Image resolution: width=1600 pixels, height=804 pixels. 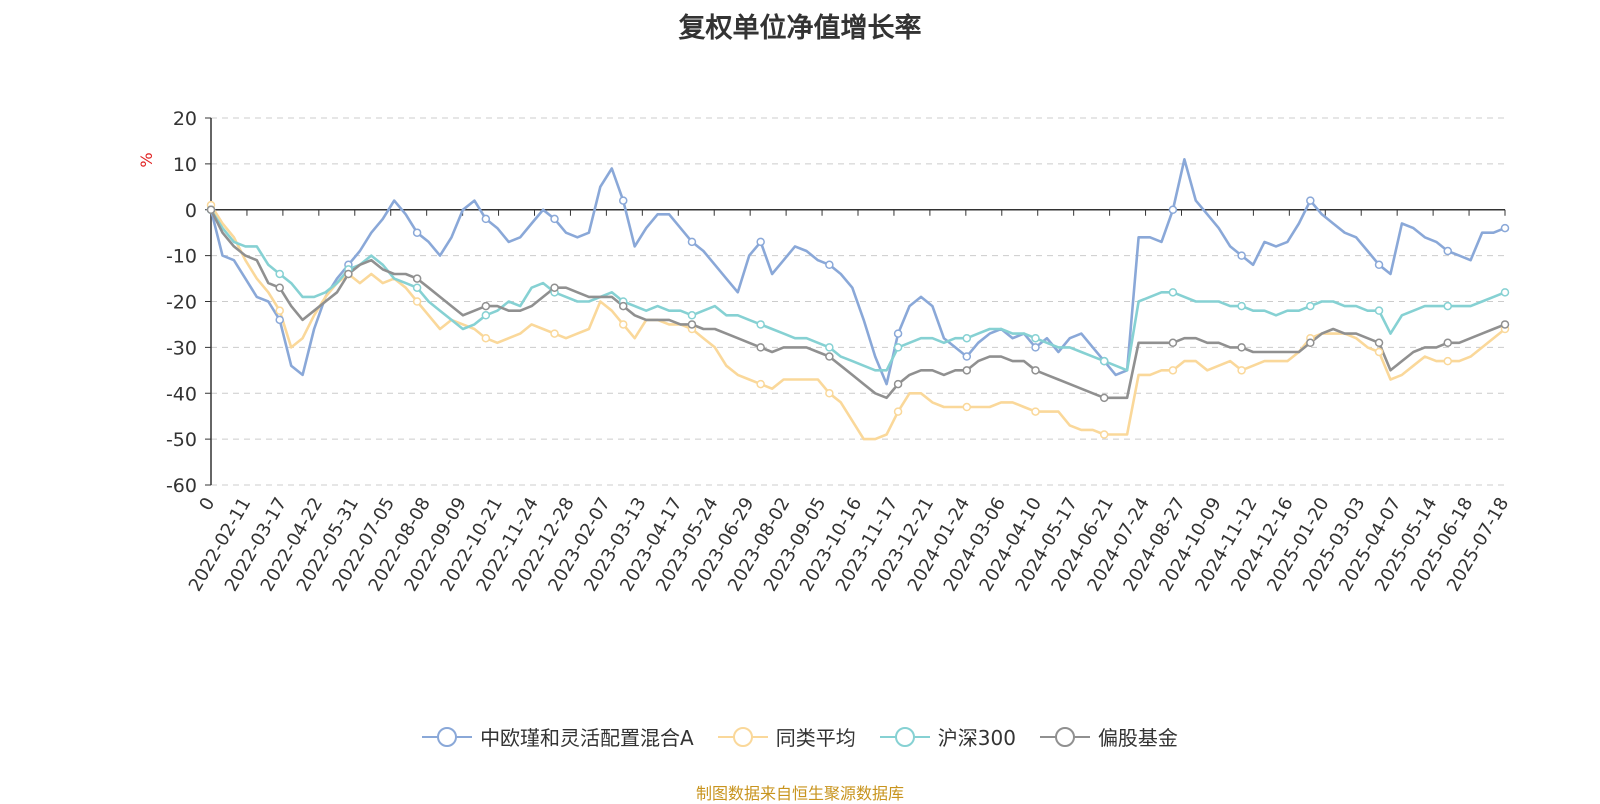 I want to click on legend-label: 沪深300, so click(x=976, y=738).